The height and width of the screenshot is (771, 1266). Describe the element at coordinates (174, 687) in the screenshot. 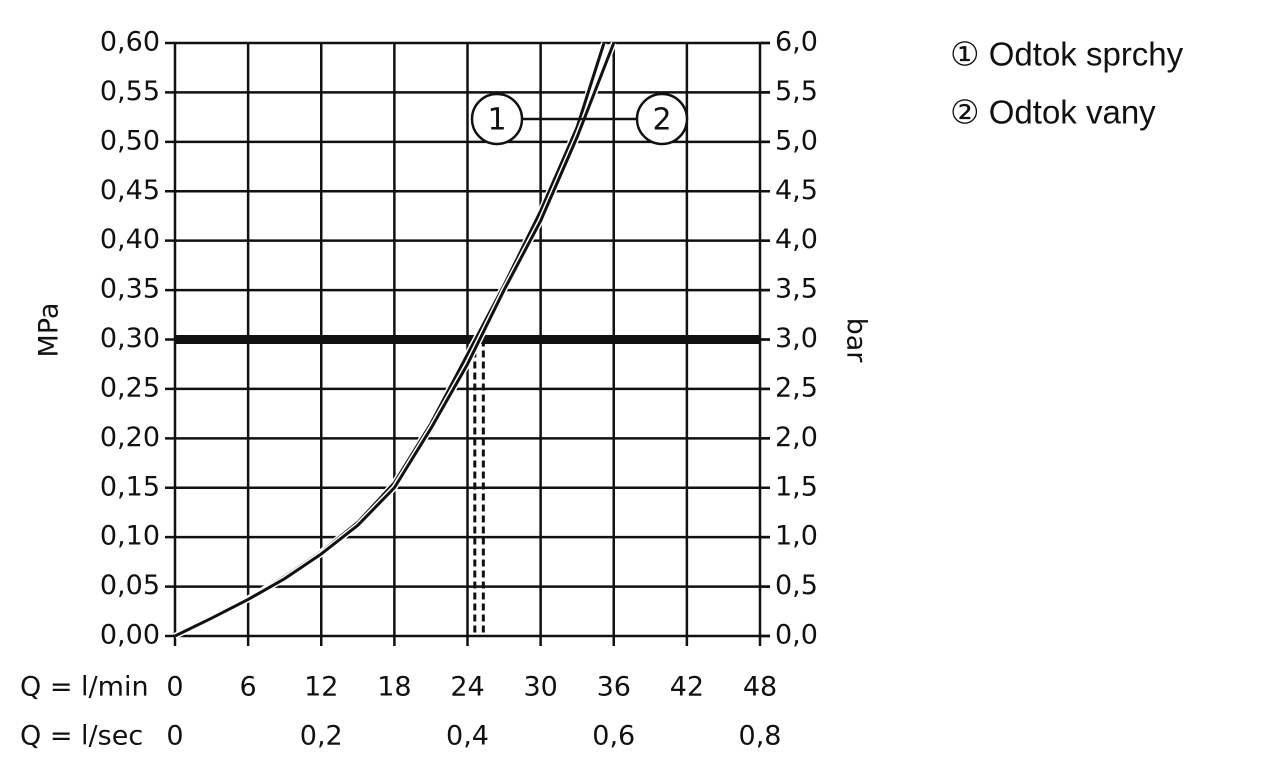

I see `x-tick-label: 0` at that location.